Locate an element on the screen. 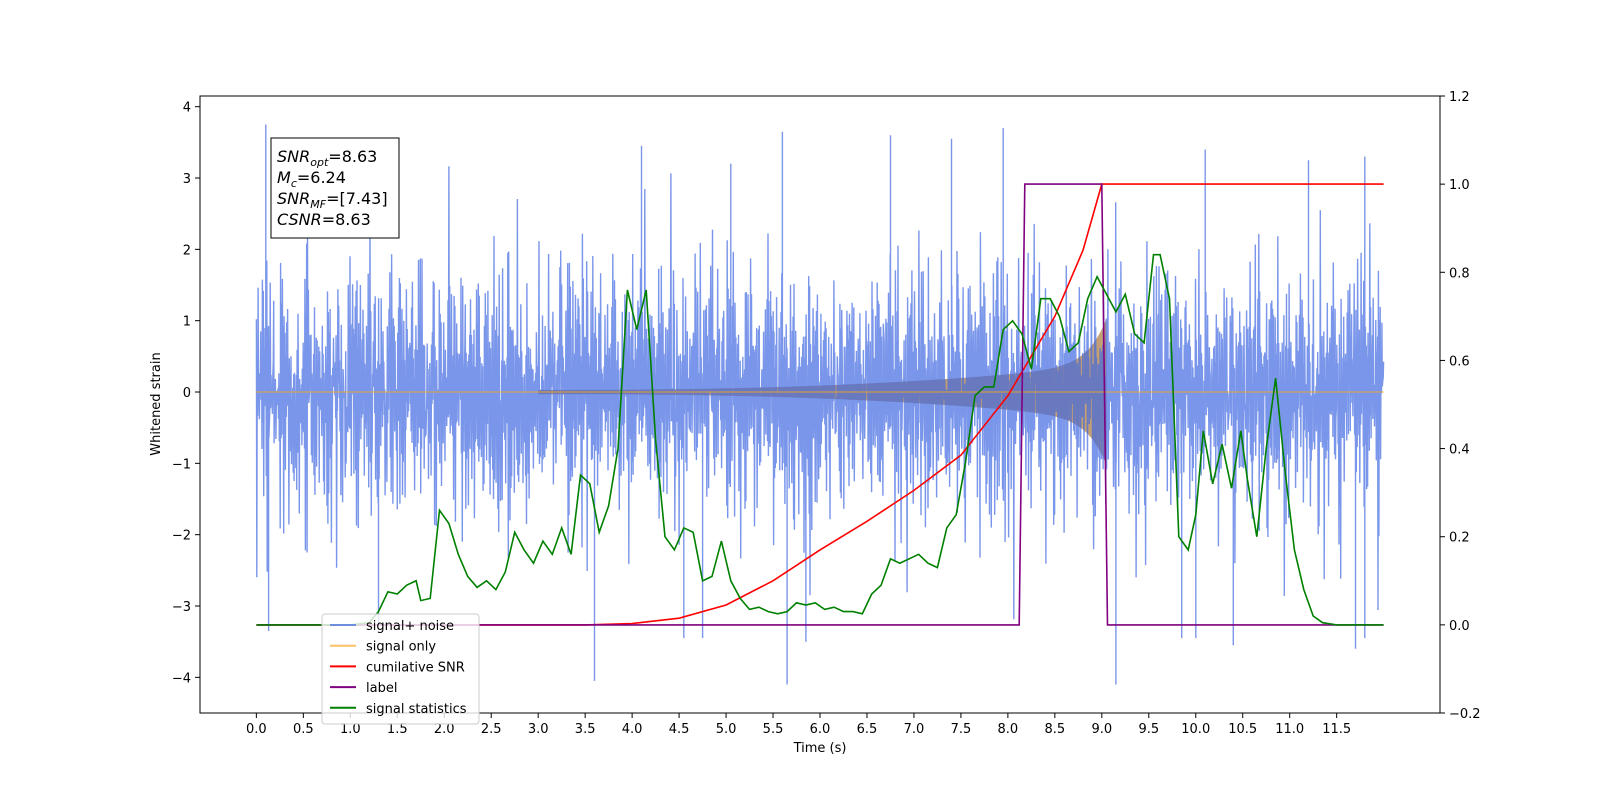 This screenshot has height=800, width=1600. y2-tick-label: 0.4 is located at coordinates (1459, 450).